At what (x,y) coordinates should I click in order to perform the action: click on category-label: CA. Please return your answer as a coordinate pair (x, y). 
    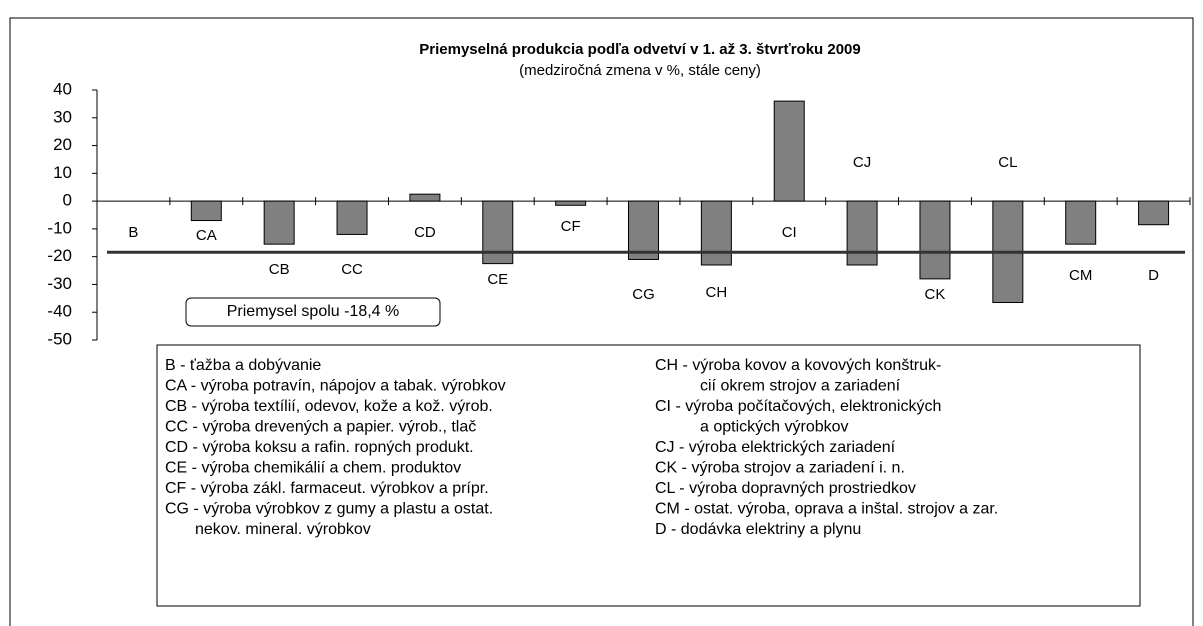
    Looking at the image, I should click on (206, 235).